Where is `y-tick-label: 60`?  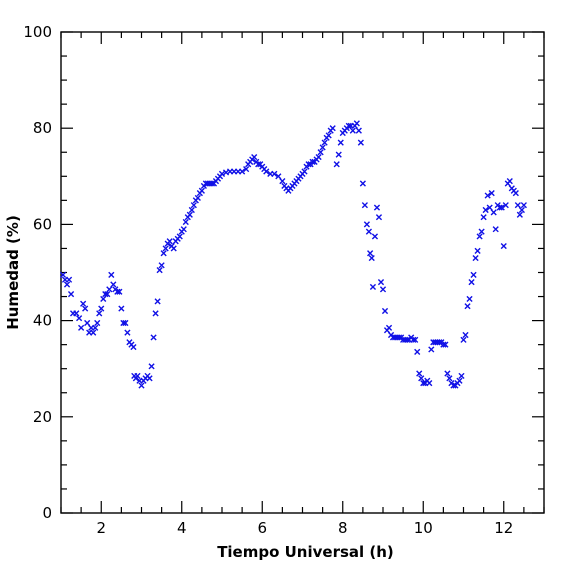 y-tick-label: 60 is located at coordinates (42, 224).